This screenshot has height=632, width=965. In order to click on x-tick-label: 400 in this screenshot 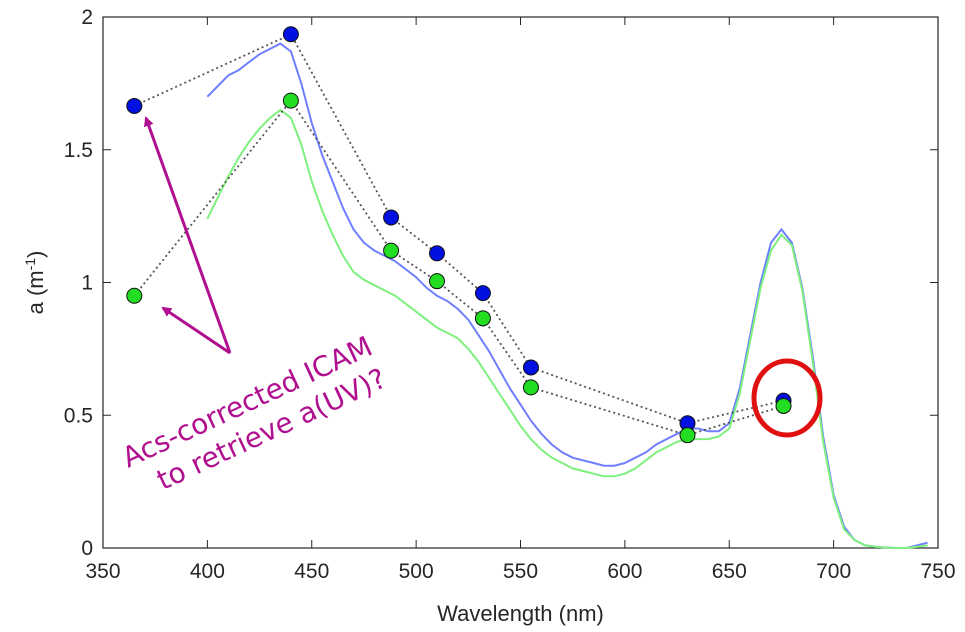, I will do `click(207, 571)`.